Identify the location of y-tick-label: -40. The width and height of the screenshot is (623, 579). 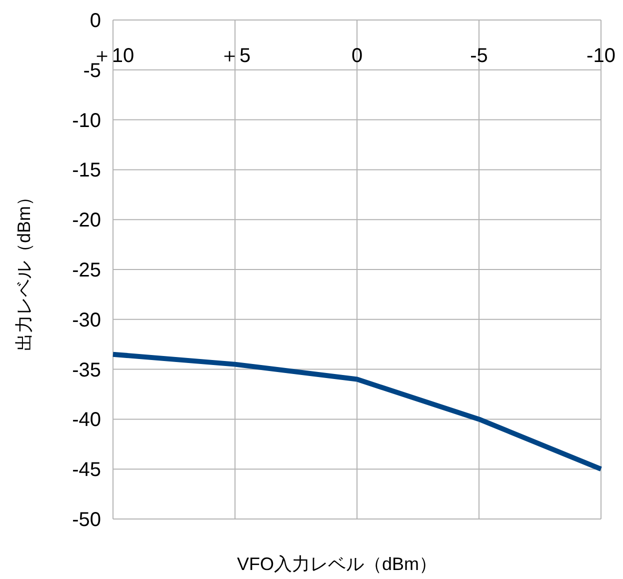
(86, 420).